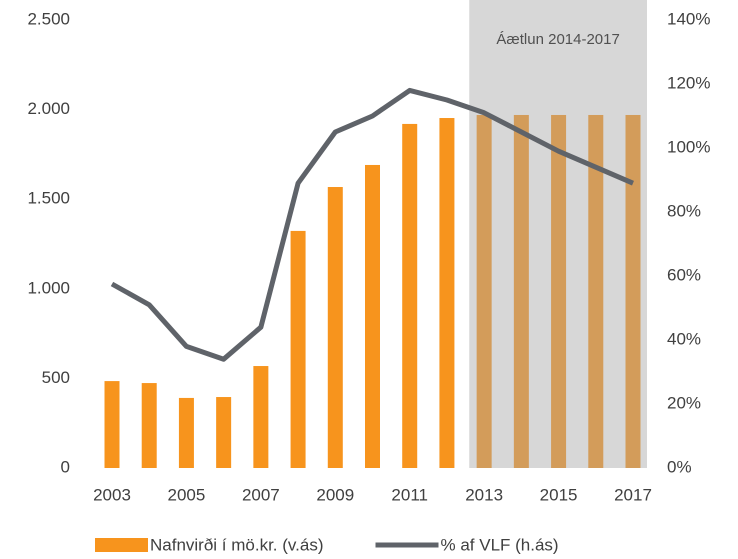 This screenshot has height=559, width=738. I want to click on y2-tick-label: 100%, so click(688, 146).